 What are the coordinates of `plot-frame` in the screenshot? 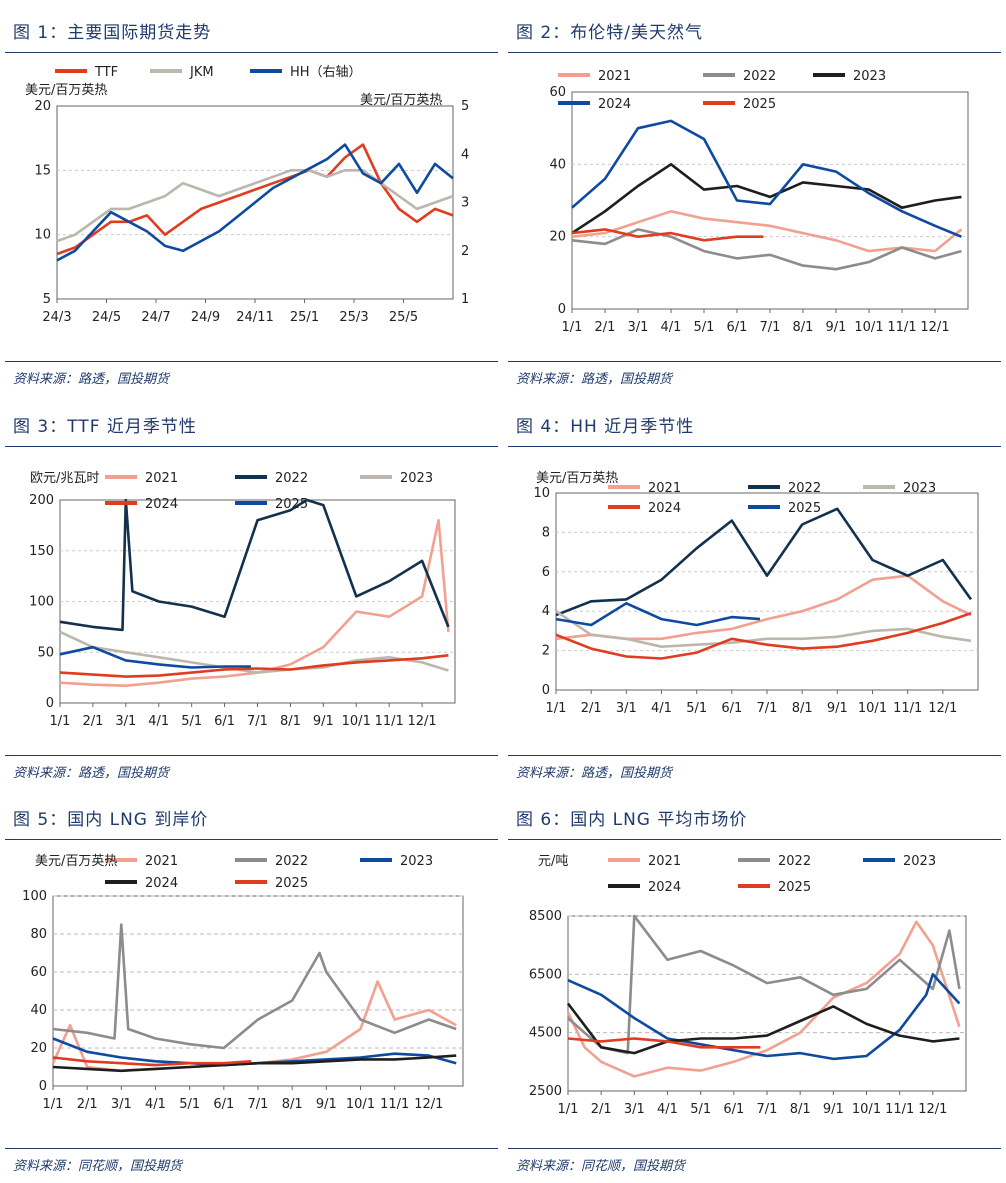 It's located at (767, 591).